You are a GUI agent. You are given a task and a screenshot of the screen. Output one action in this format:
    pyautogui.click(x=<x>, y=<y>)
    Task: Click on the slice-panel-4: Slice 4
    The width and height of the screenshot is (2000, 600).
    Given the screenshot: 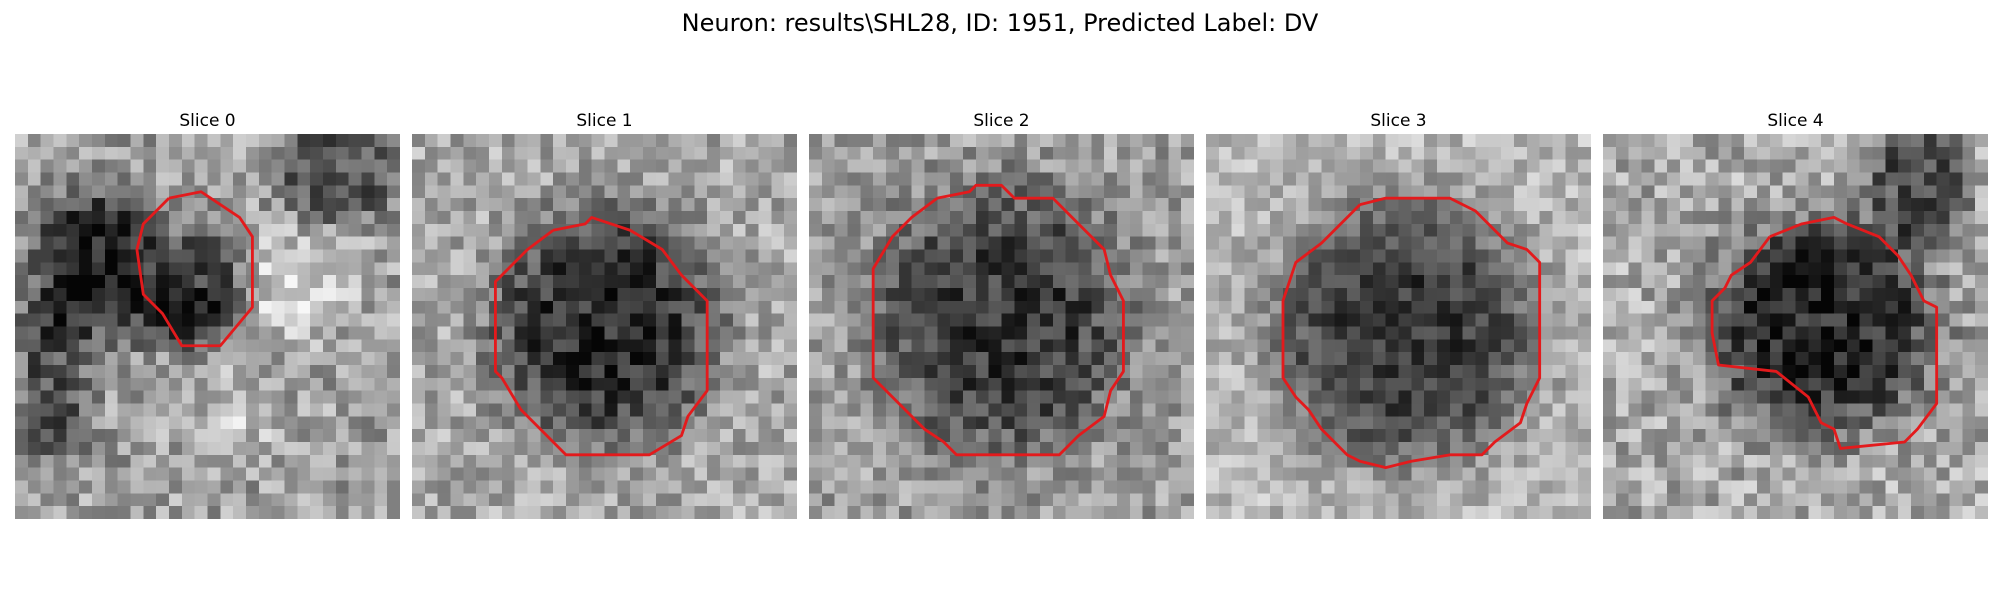 What is the action you would take?
    pyautogui.click(x=1795, y=314)
    